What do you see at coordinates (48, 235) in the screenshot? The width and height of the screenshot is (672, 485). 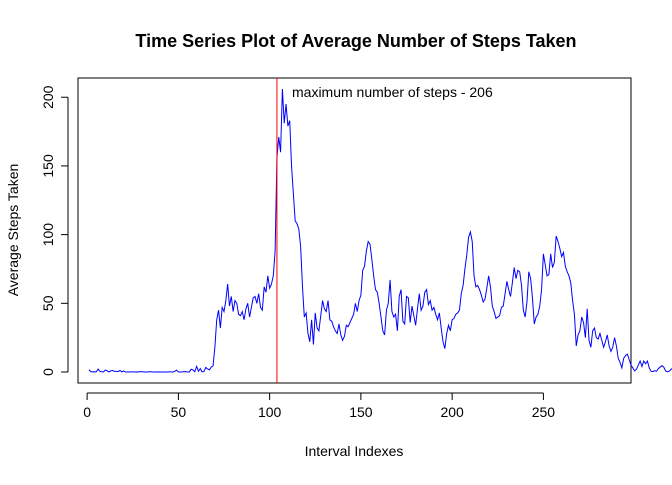 I see `y-tick-label: 100` at bounding box center [48, 235].